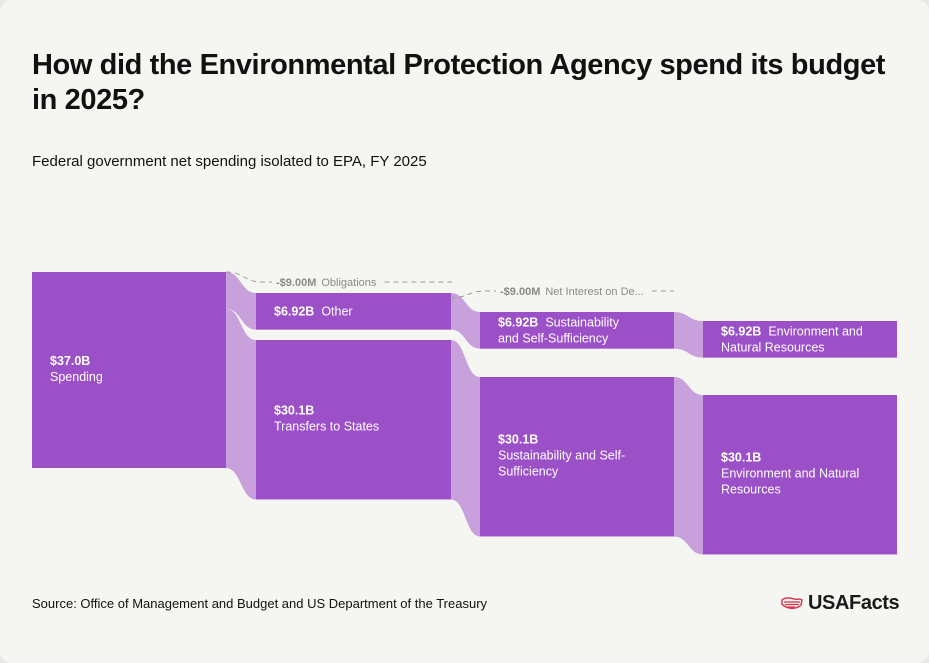  I want to click on brand-name: USAFacts, so click(854, 603).